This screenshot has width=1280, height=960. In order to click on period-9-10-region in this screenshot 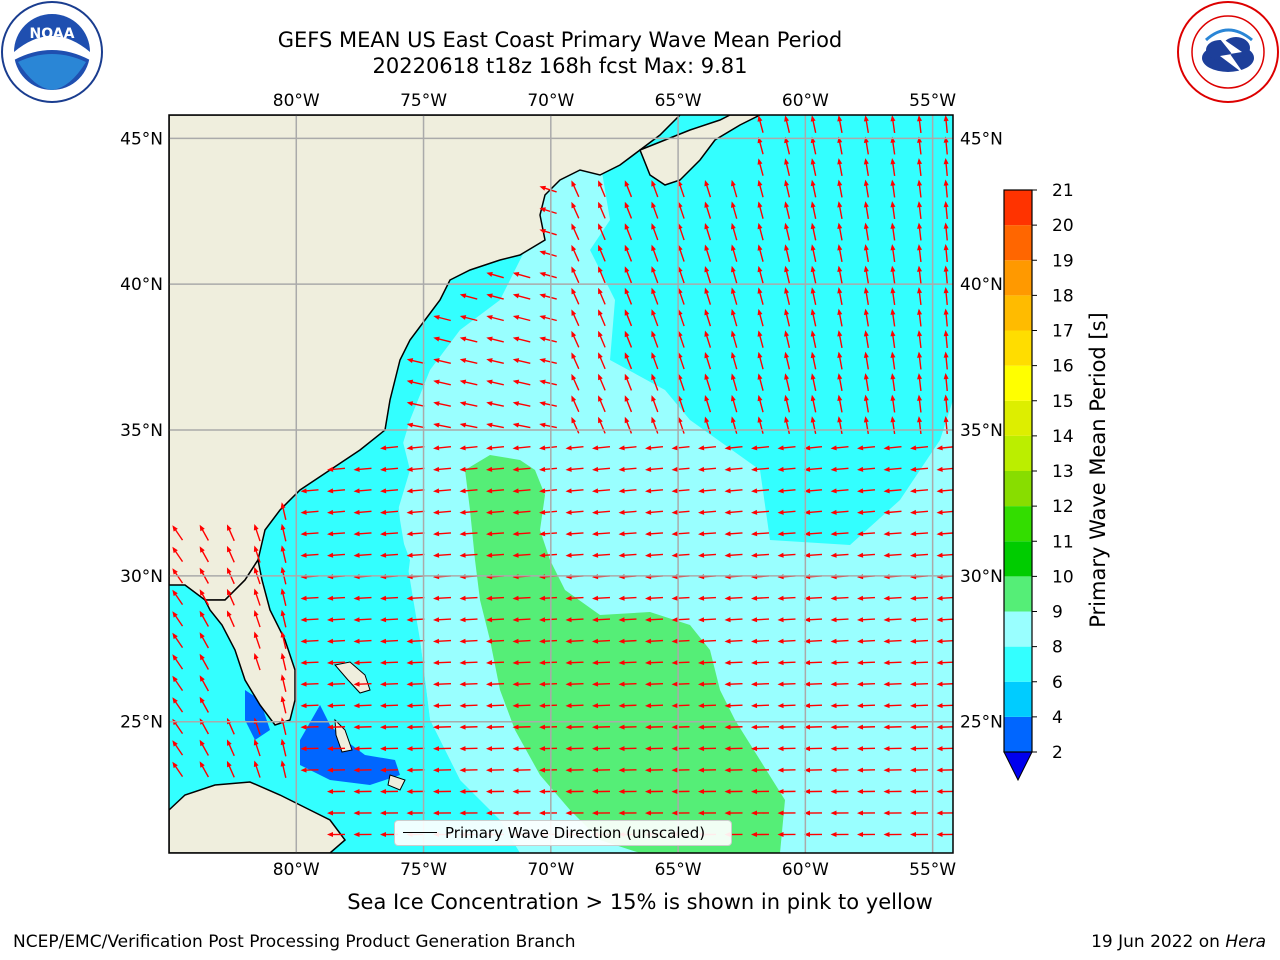, I will do `click(625, 654)`.